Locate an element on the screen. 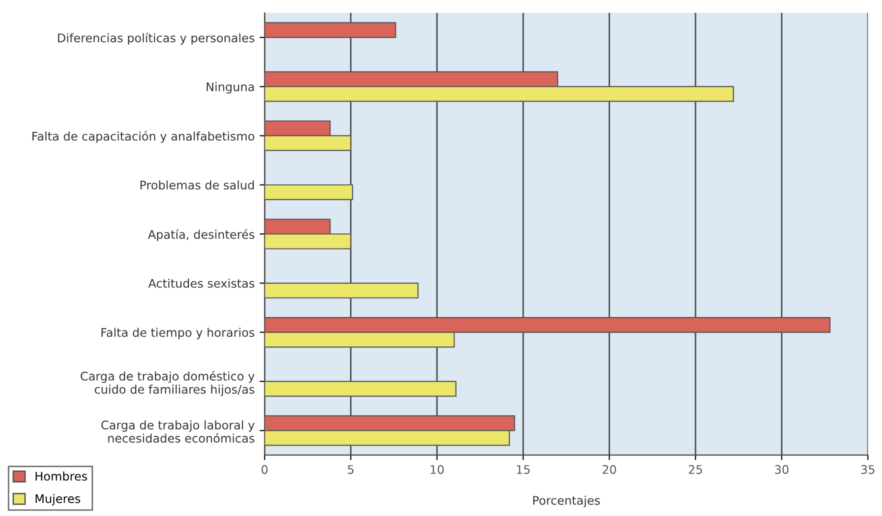  y-tick-label: Carga de trabajo doméstico y cuido de familiares hijos/as is located at coordinates (167, 383).